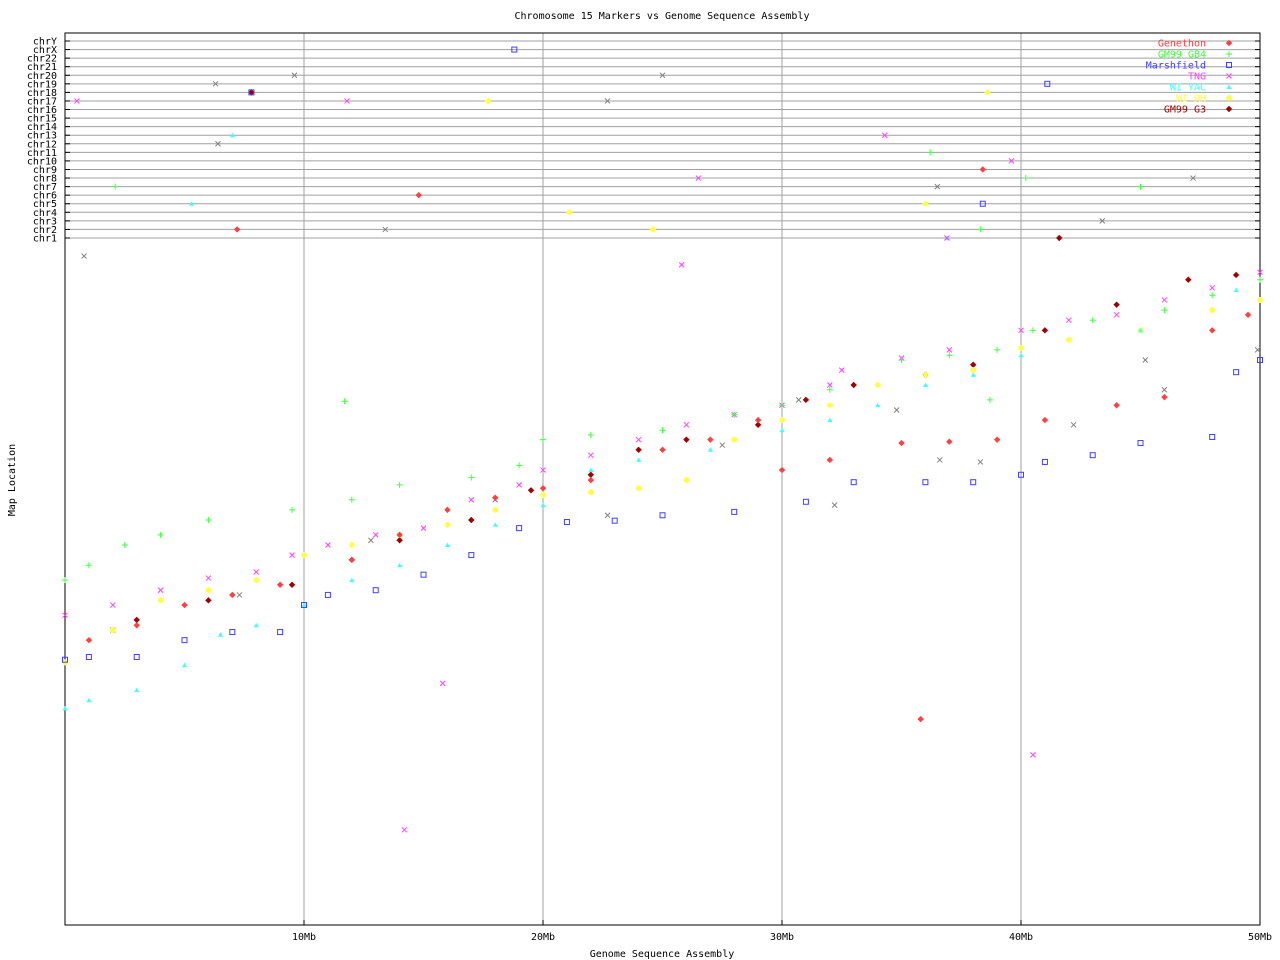 The height and width of the screenshot is (960, 1280). I want to click on chromosome-label: chr11, so click(42, 153).